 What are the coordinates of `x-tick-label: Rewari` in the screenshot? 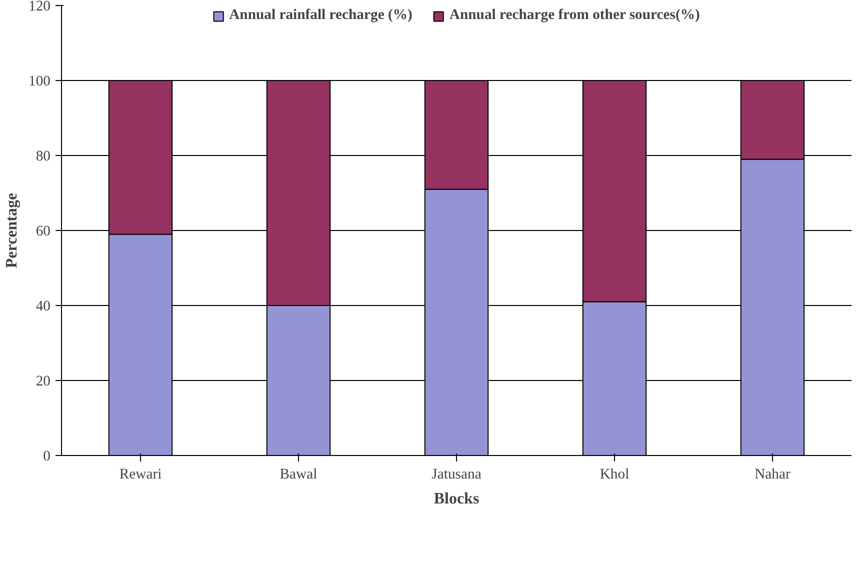 It's located at (140, 474).